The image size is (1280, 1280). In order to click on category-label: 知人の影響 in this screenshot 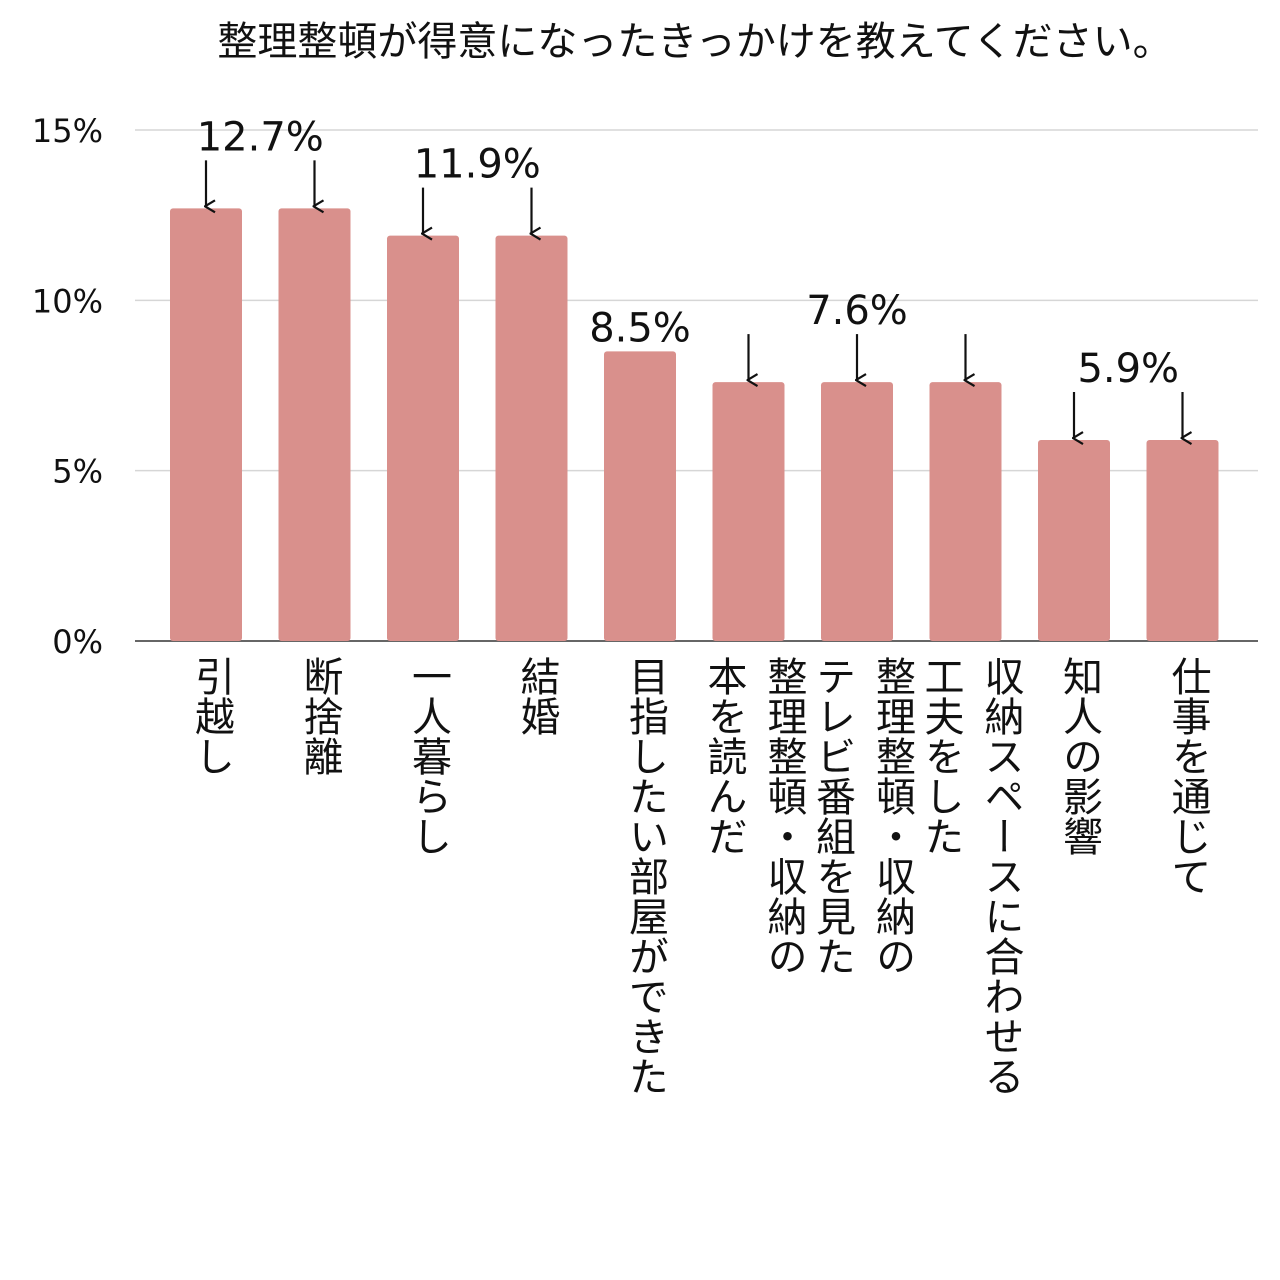, I will do `click(1079, 756)`.